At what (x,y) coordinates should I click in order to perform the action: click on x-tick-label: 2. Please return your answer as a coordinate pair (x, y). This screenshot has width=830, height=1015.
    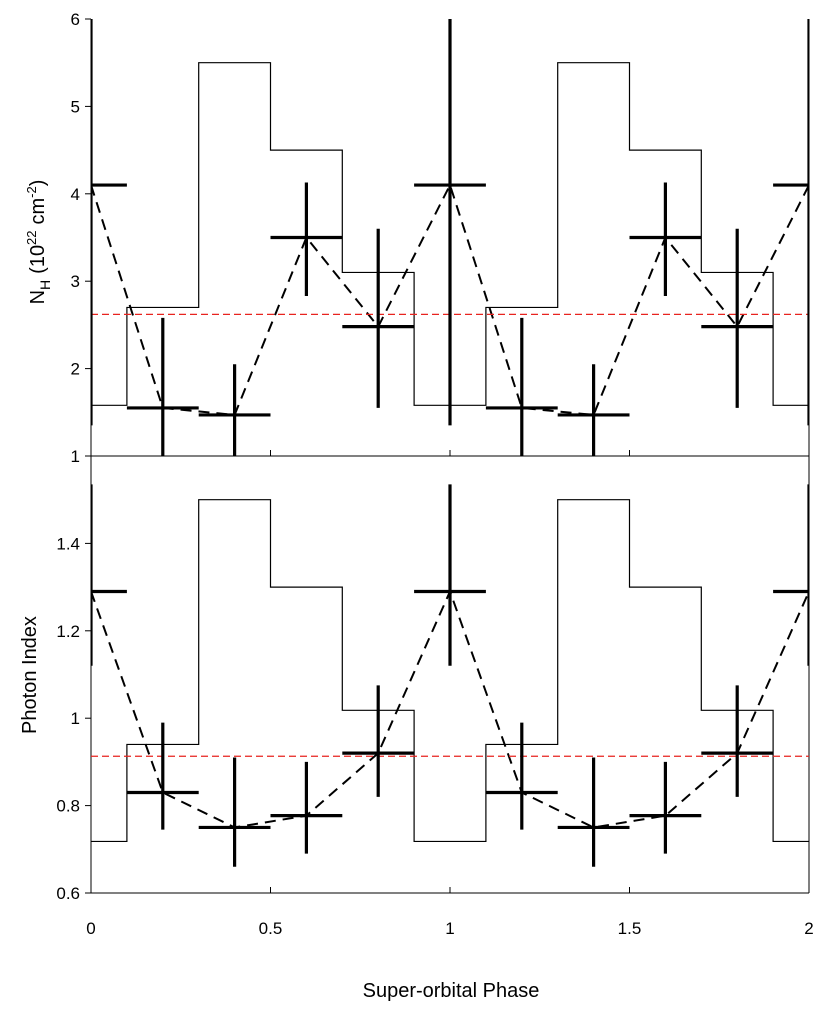
    Looking at the image, I should click on (808, 928).